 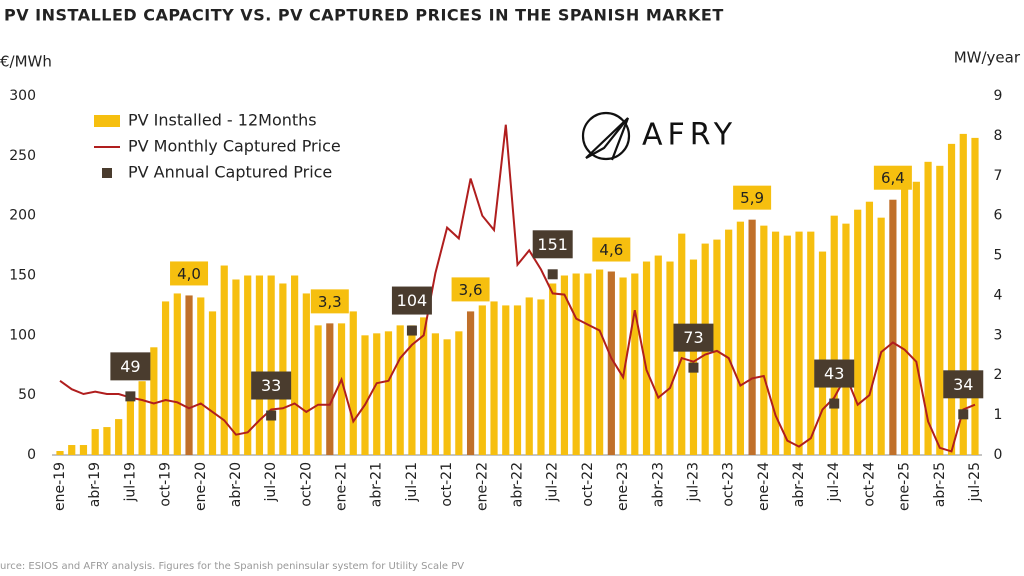 I want to click on legend-label: PV Monthly Captured Price, so click(x=234, y=146).